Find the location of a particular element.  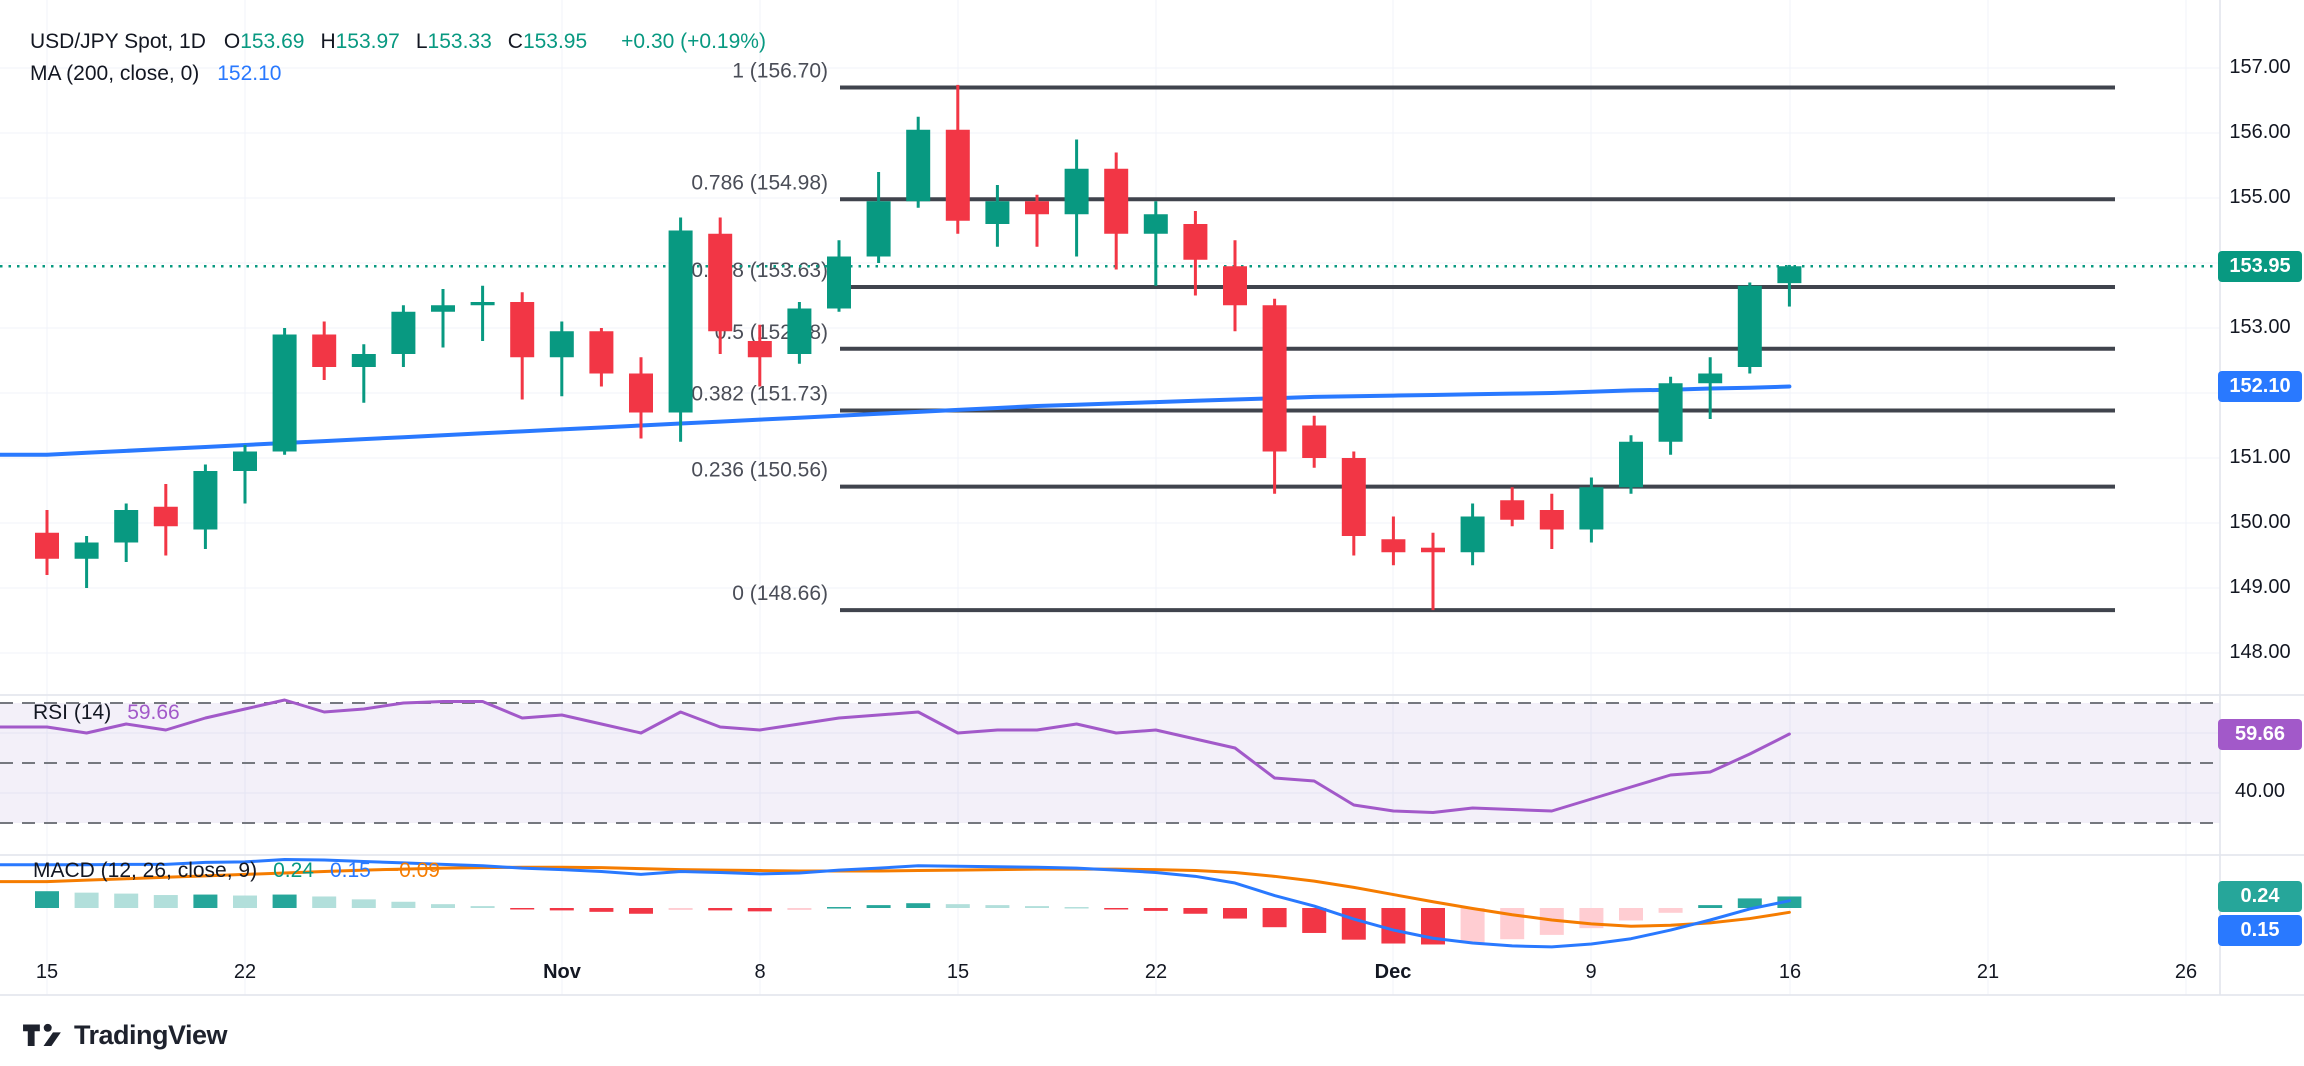

ohlc-key: L is located at coordinates (421, 41).